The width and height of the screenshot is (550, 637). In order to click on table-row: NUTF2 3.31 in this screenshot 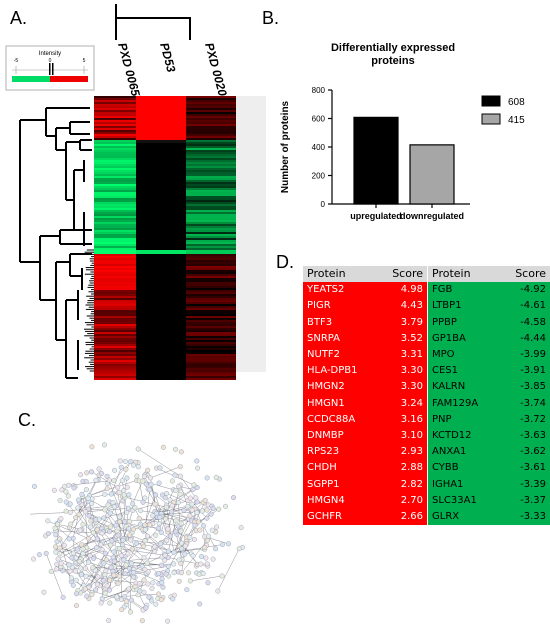, I will do `click(365, 355)`.